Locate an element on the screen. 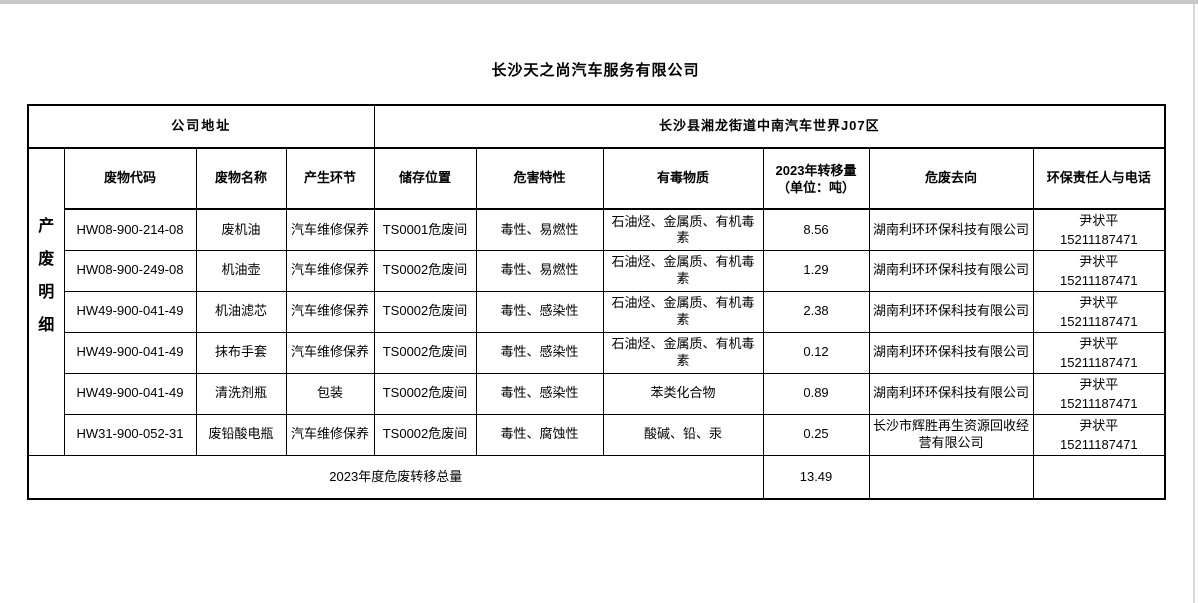 The height and width of the screenshot is (603, 1198). cell-amount: 0.25 is located at coordinates (816, 434).